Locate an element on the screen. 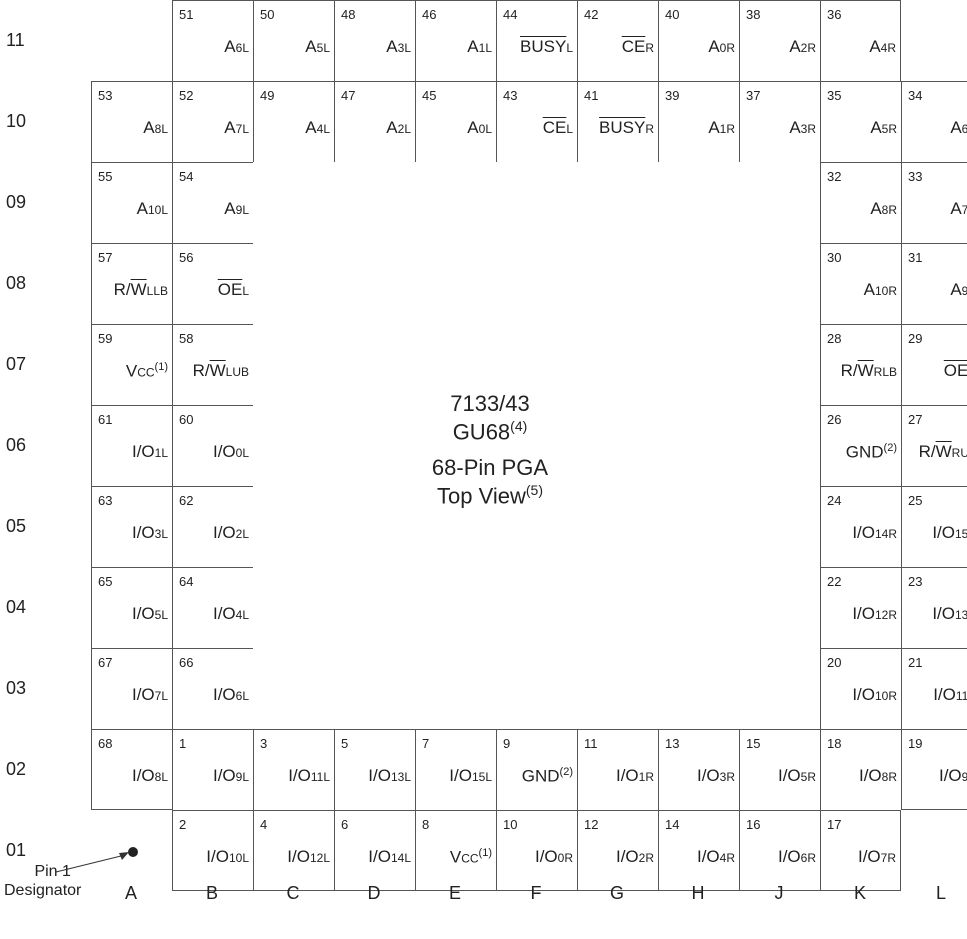 The height and width of the screenshot is (939, 967). pin-cell: 29 OER is located at coordinates (934, 364).